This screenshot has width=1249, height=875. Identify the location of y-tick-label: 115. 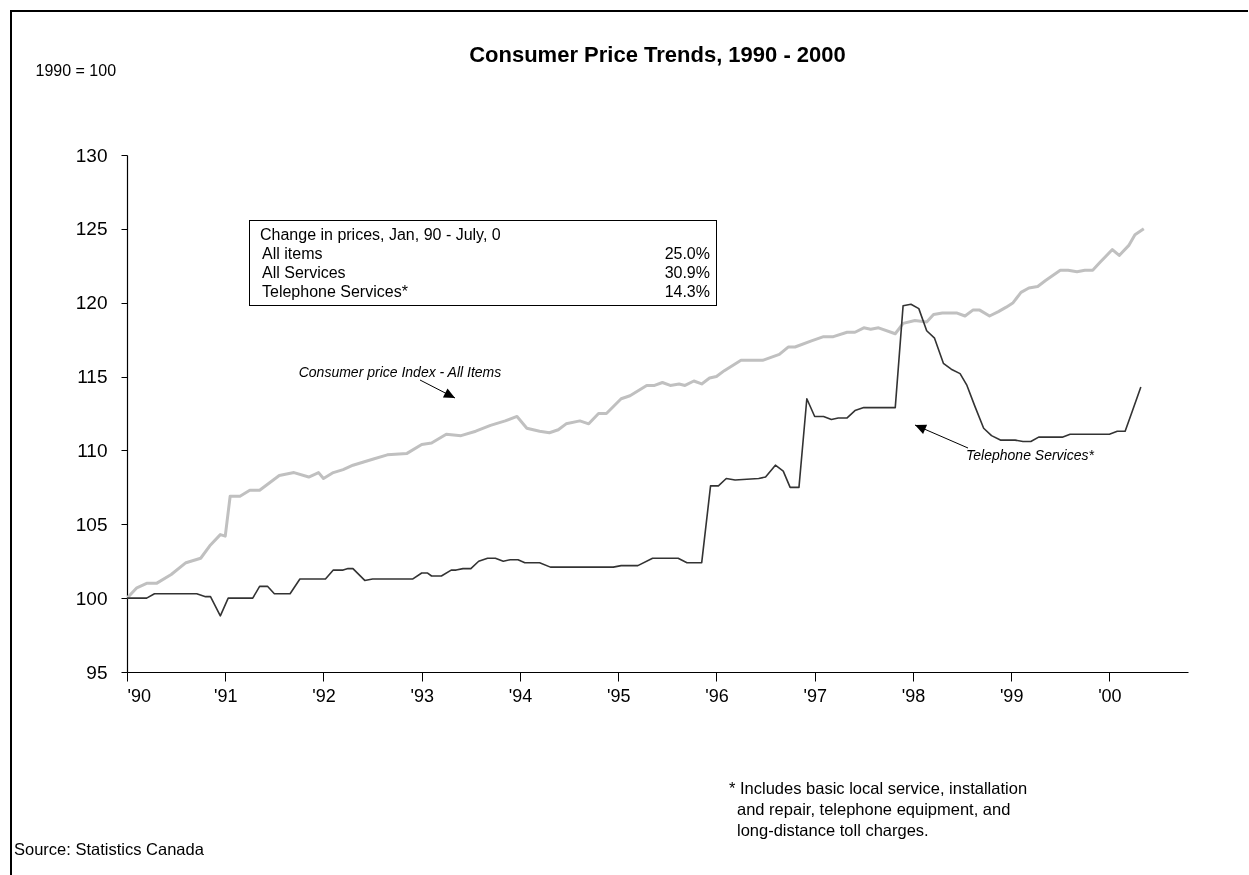
(92, 377).